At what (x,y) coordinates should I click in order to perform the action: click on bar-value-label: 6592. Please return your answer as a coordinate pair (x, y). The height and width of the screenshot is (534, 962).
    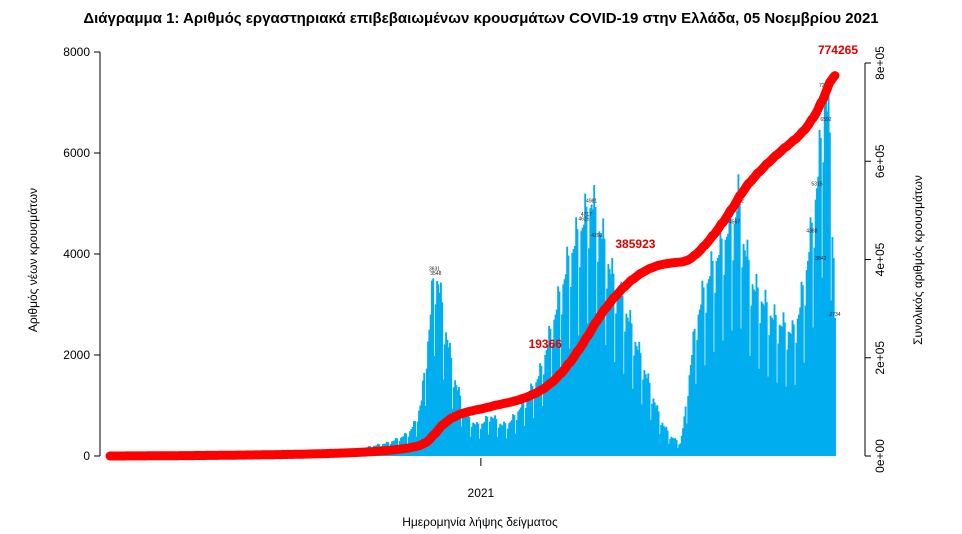
    Looking at the image, I should click on (825, 120).